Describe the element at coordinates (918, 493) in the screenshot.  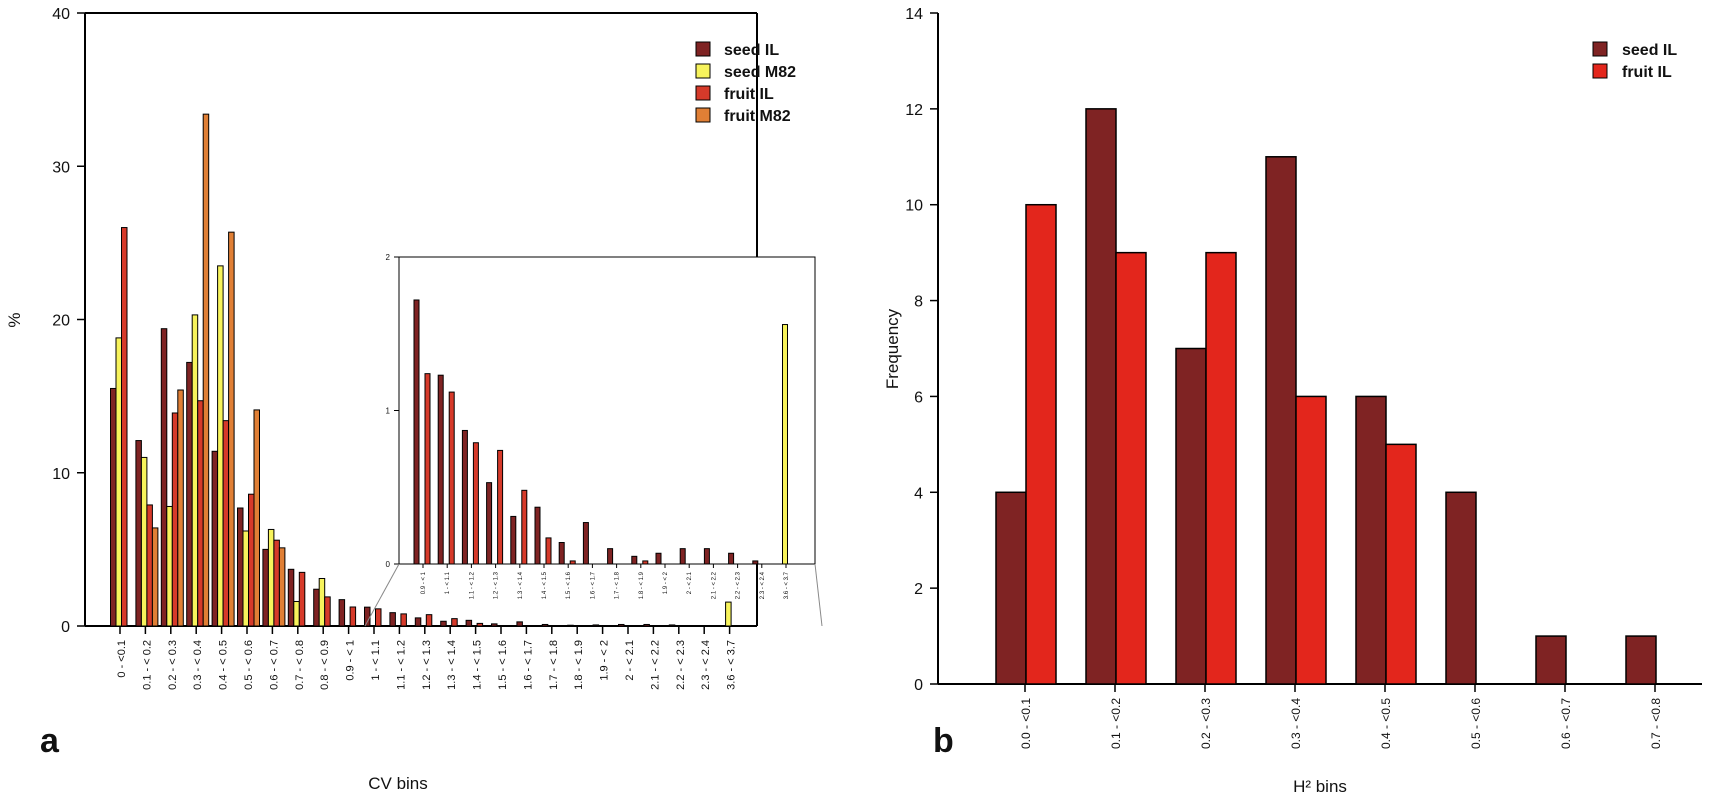
I see `y-tick-label: 4` at that location.